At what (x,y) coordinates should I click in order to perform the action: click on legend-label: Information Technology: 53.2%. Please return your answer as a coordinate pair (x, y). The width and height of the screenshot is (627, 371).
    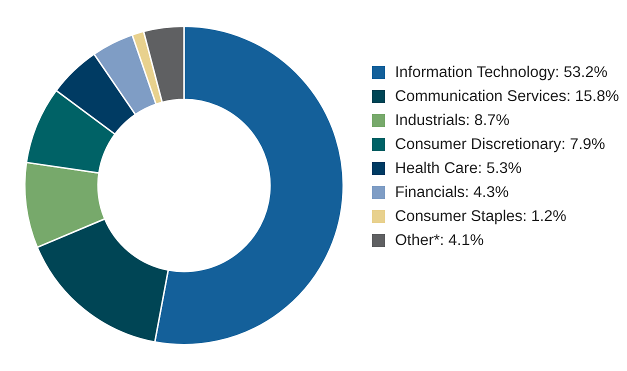
    Looking at the image, I should click on (501, 72).